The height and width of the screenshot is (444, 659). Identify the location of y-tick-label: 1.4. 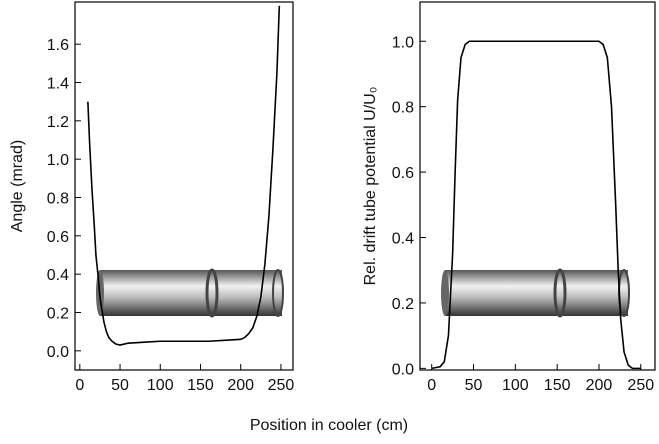
(58, 84).